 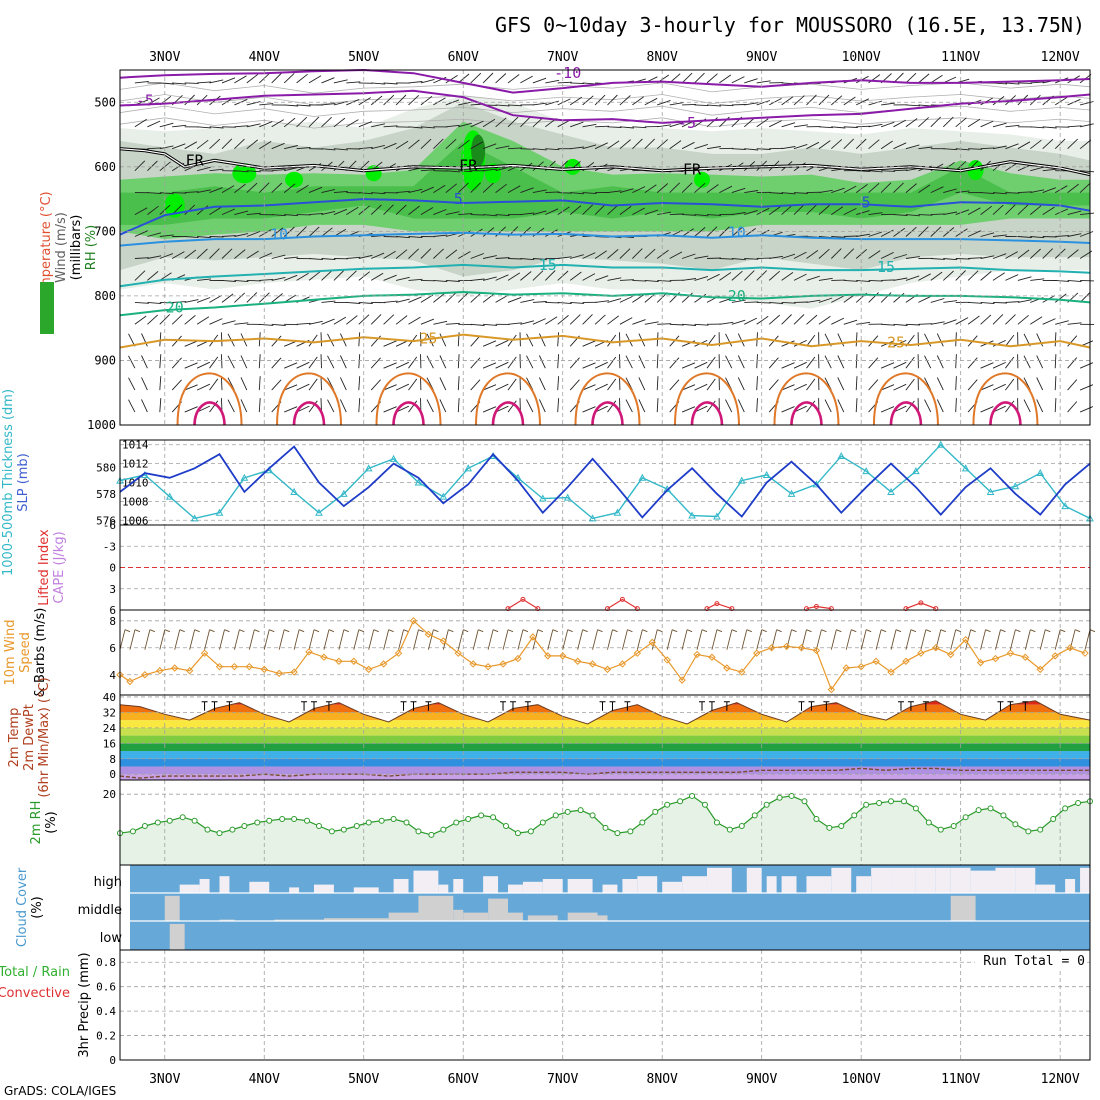 I want to click on panel-axis-label: (%), so click(x=37, y=907).